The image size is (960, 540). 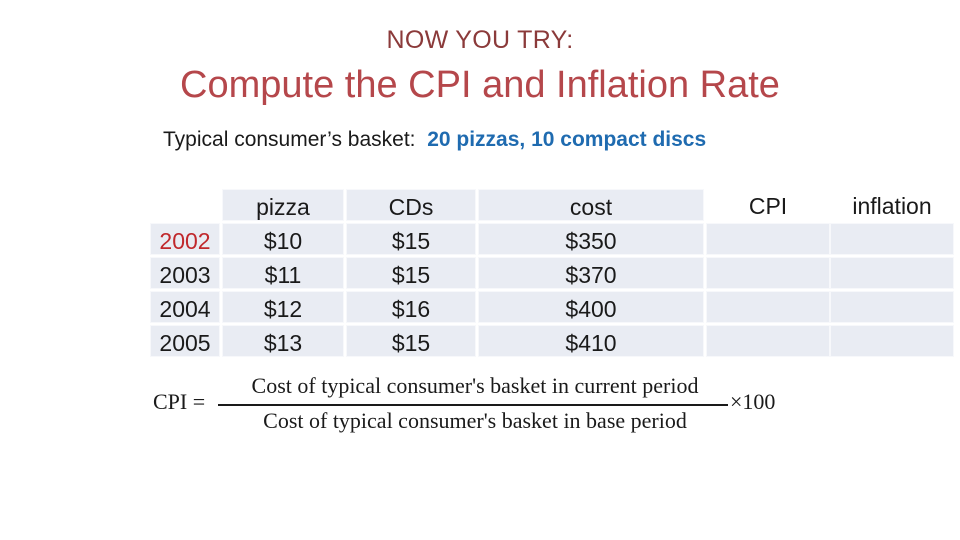 What do you see at coordinates (567, 139) in the screenshot?
I see `basket-items: 20 pizzas, 10 compact discs` at bounding box center [567, 139].